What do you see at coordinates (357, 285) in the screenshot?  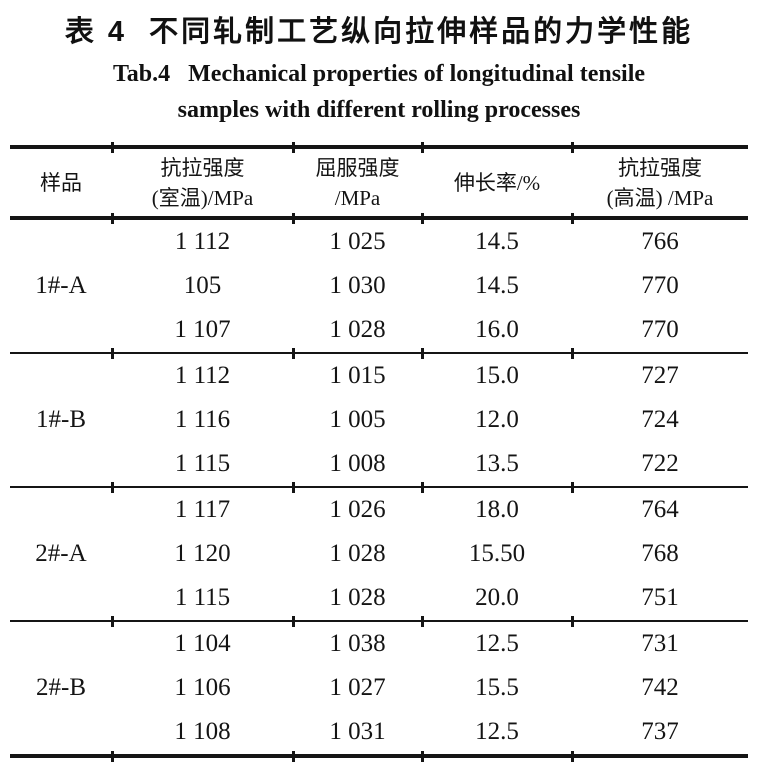 I see `cell-yield: 1 030` at bounding box center [357, 285].